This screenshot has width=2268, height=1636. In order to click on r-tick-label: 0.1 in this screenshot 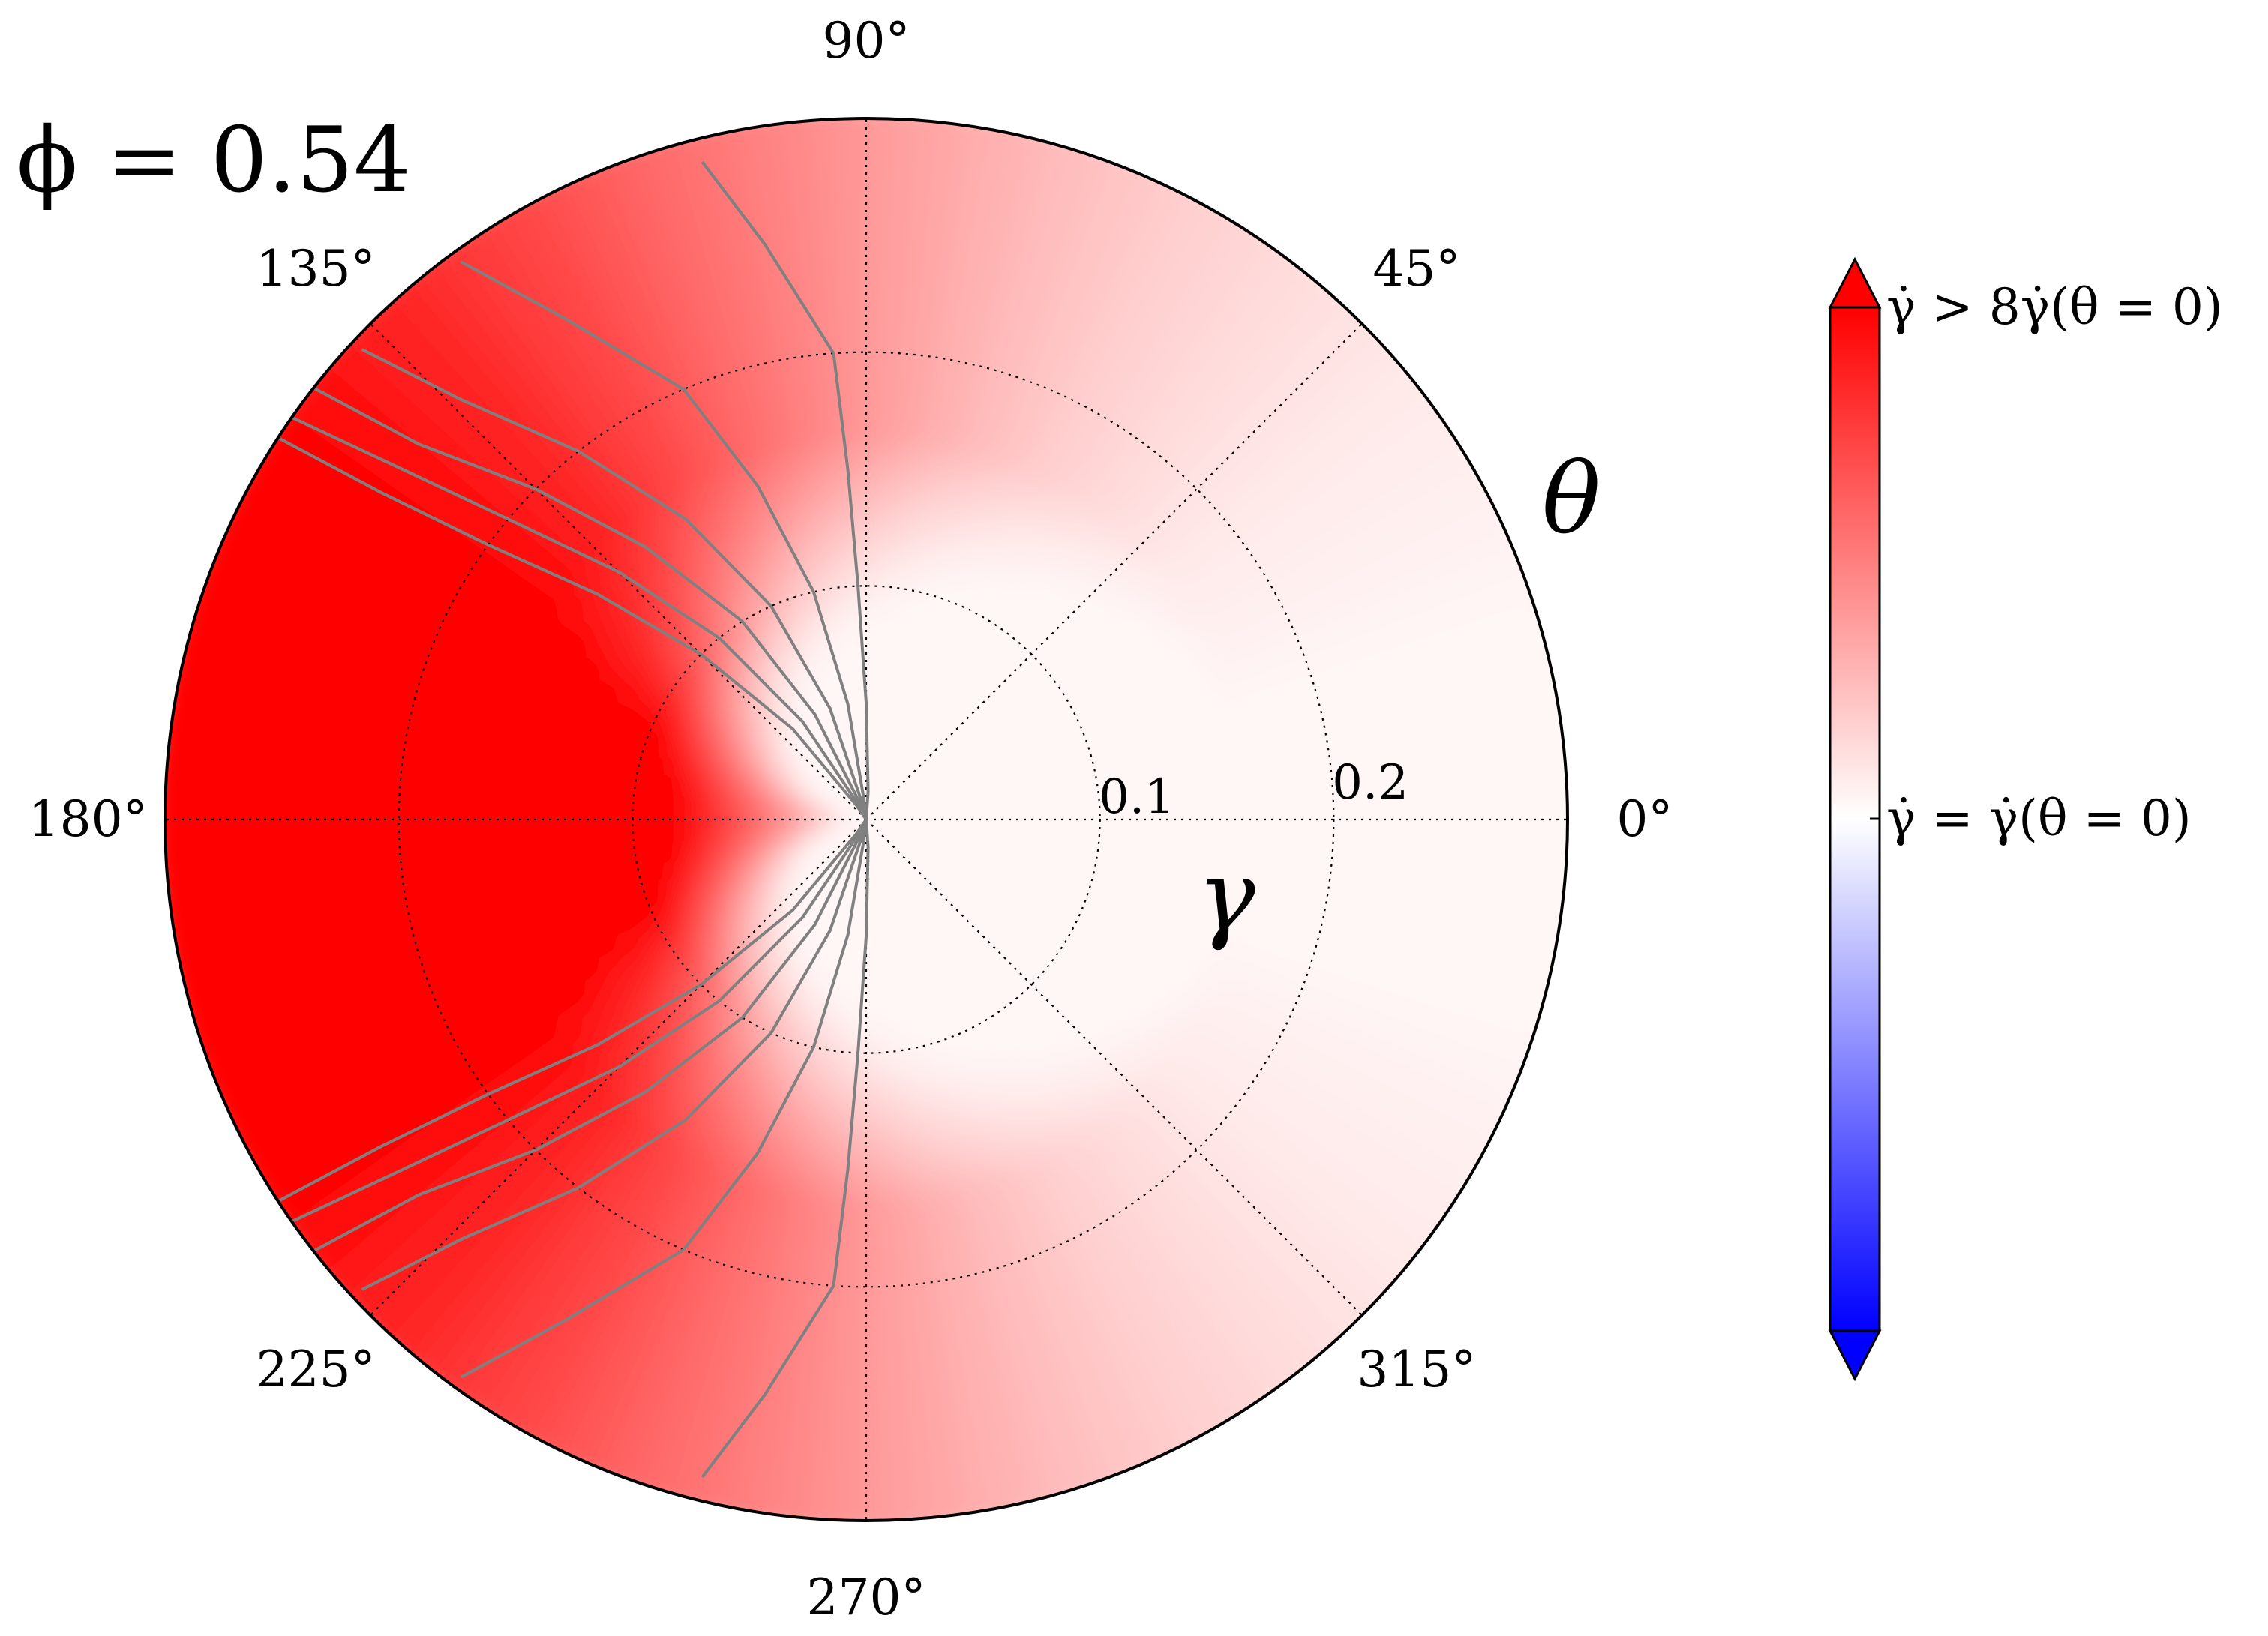, I will do `click(1137, 797)`.